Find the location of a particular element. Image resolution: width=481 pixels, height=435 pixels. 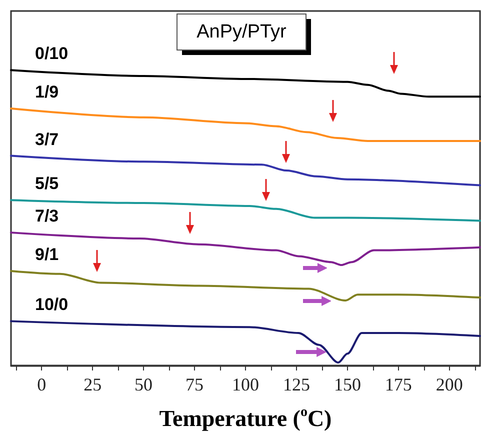

series-label: 10/0 is located at coordinates (51, 304).